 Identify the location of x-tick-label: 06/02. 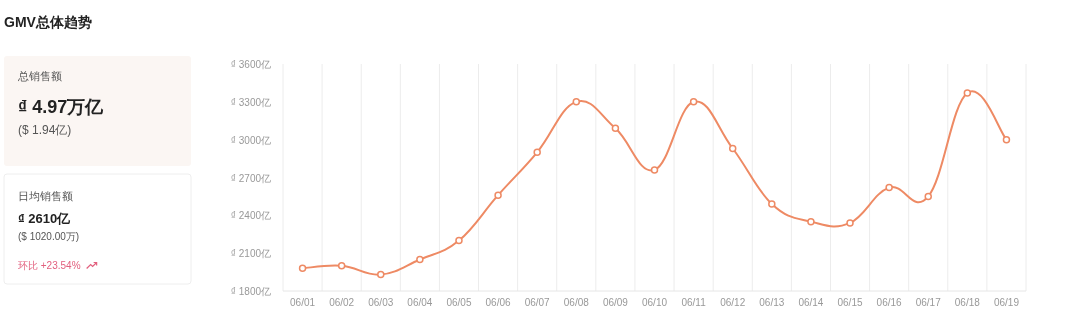
(342, 302).